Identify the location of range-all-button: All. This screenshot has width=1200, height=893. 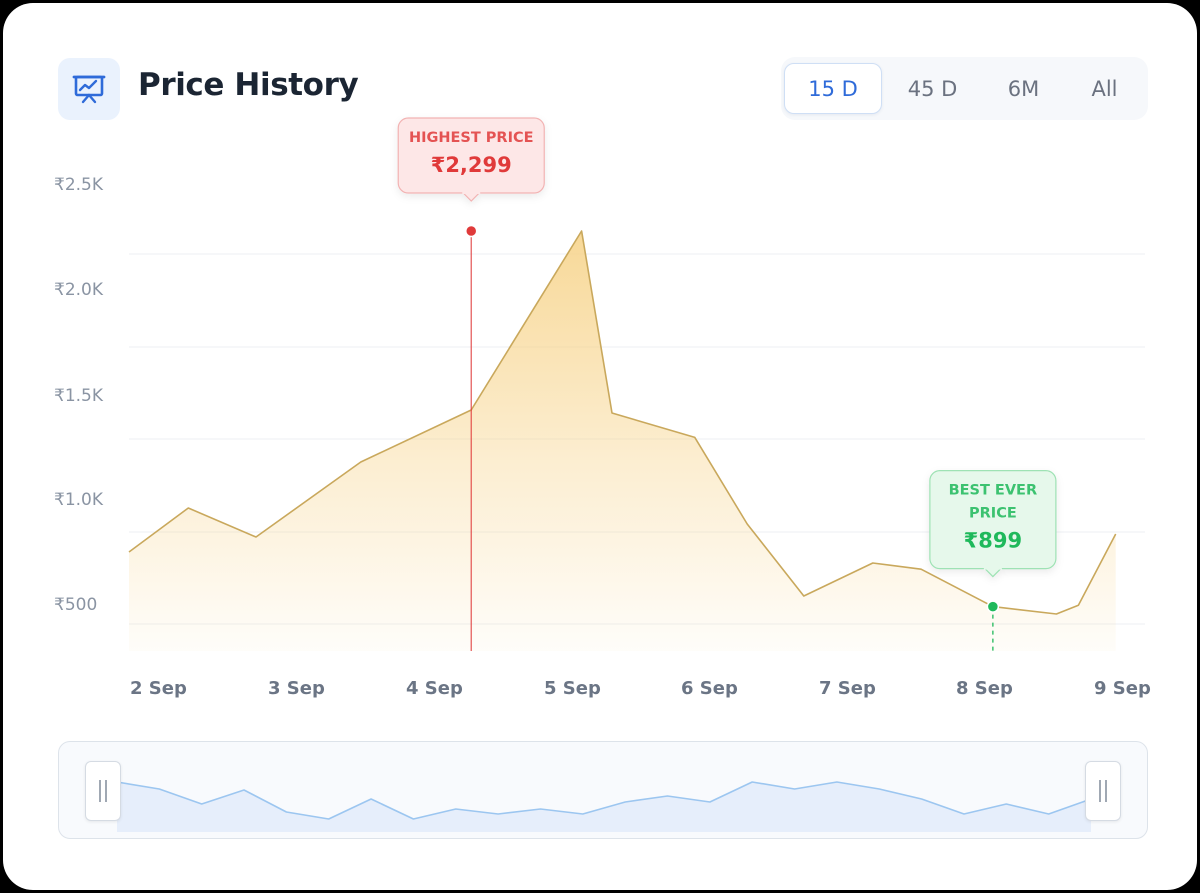
(1104, 88).